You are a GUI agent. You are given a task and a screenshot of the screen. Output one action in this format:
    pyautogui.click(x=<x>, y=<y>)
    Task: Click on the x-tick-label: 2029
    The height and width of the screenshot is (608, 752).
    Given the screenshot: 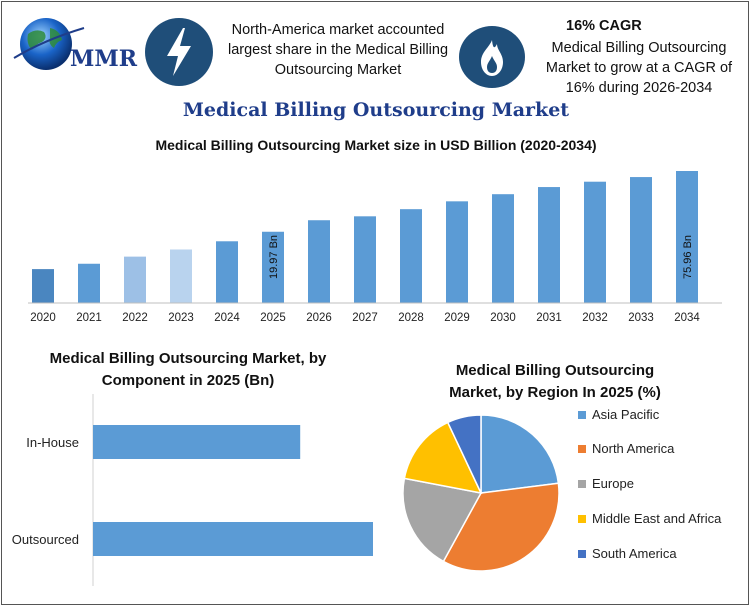 What is the action you would take?
    pyautogui.click(x=457, y=318)
    